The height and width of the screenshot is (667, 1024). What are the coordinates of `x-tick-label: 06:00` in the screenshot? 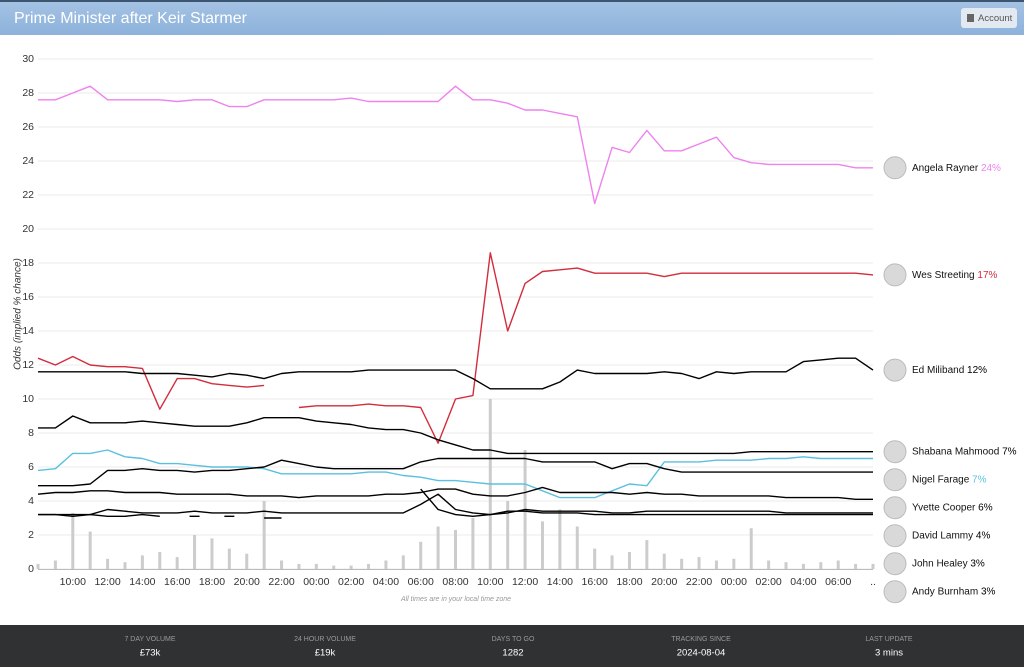 It's located at (421, 582).